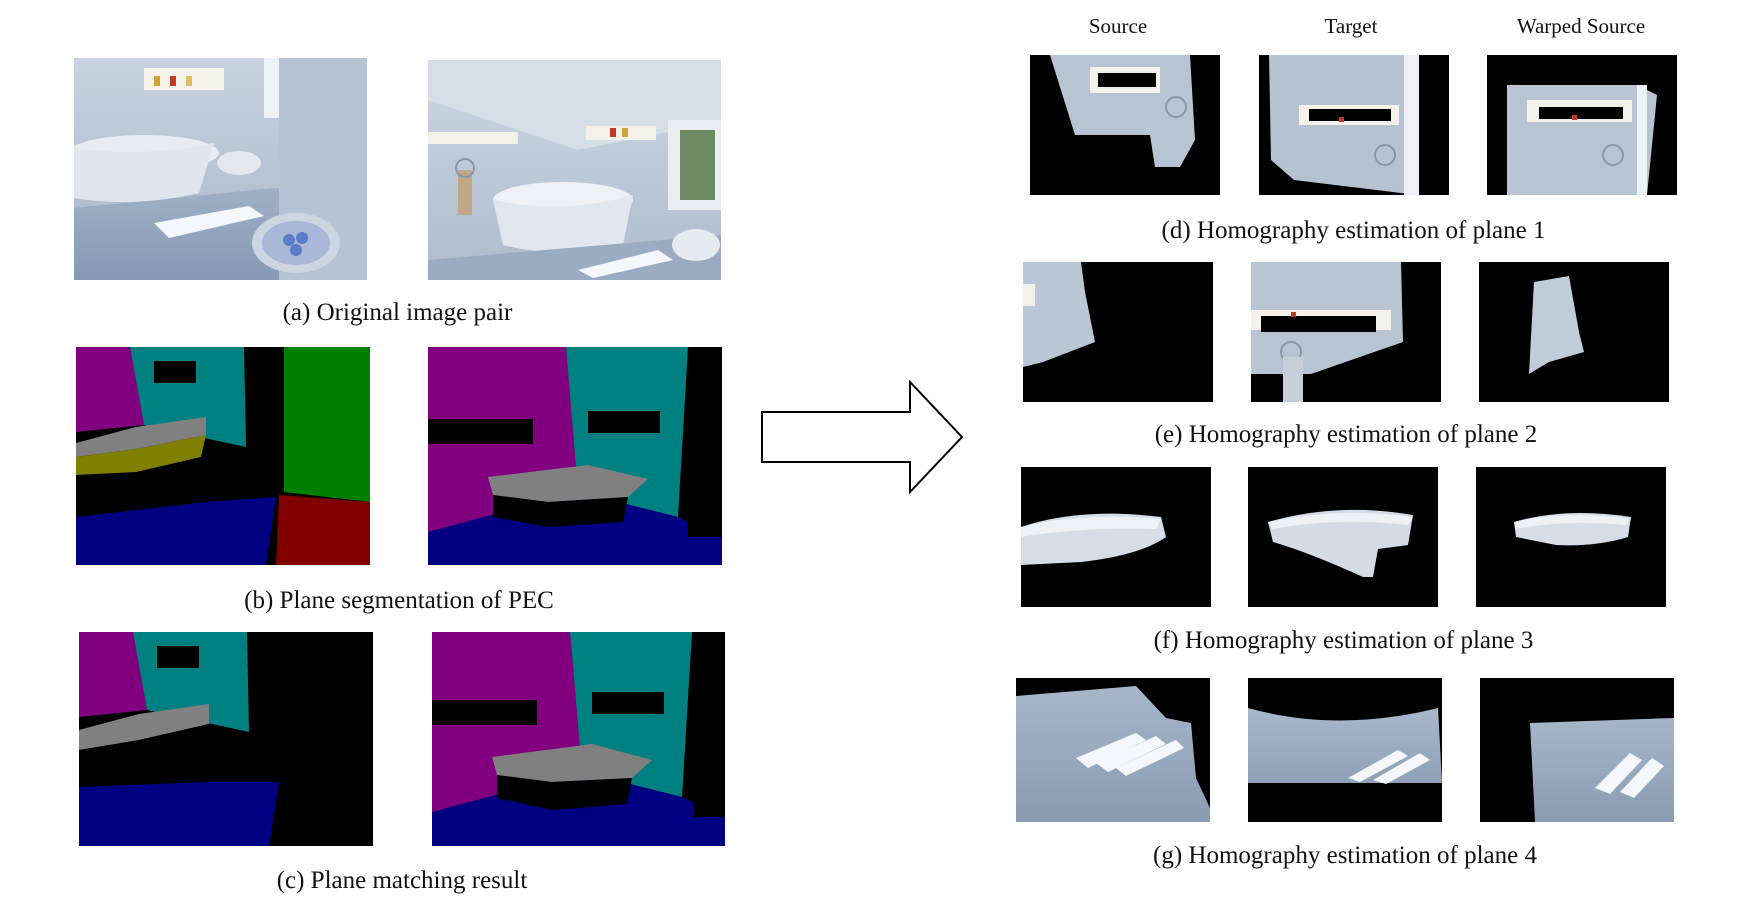 The height and width of the screenshot is (901, 1759). What do you see at coordinates (1118, 26) in the screenshot?
I see `column-header-source: Source` at bounding box center [1118, 26].